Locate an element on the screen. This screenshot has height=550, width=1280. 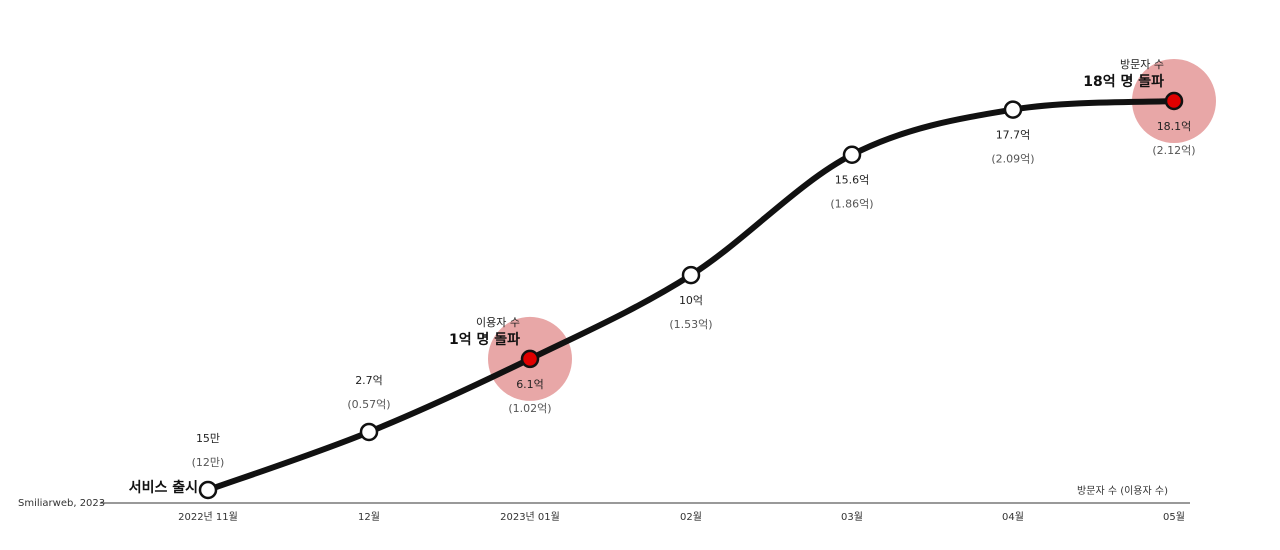
x-tick-label: 02월 is located at coordinates (691, 517).